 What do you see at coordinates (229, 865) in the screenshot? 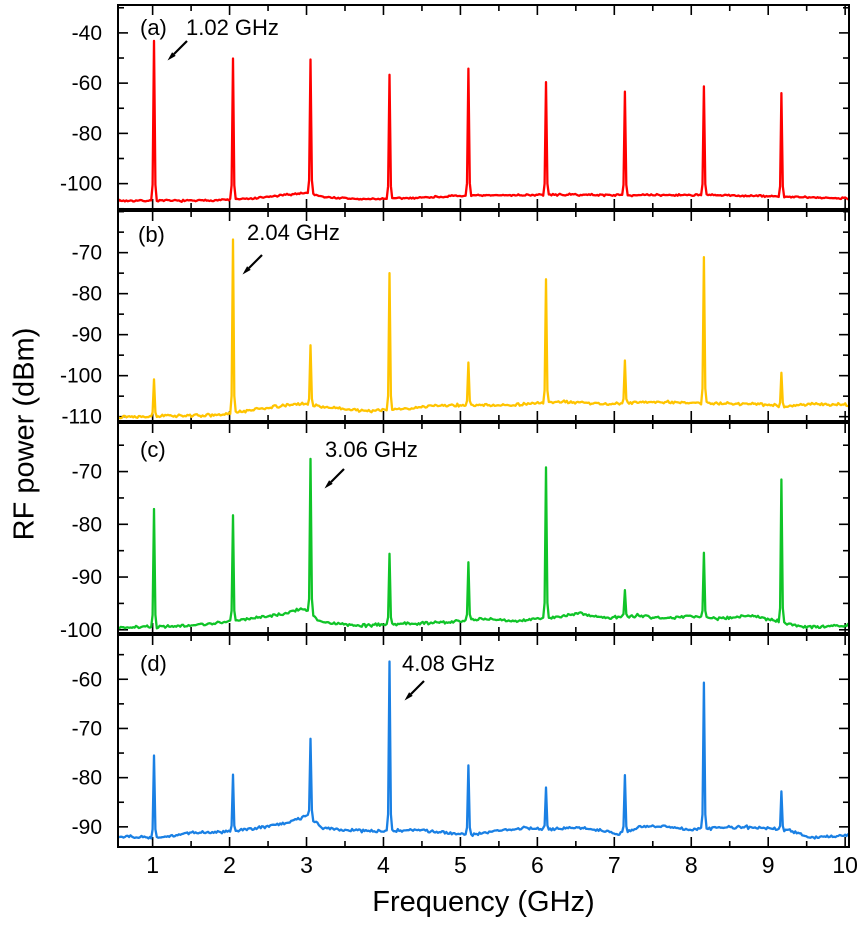
I see `x-tick-label: 2` at bounding box center [229, 865].